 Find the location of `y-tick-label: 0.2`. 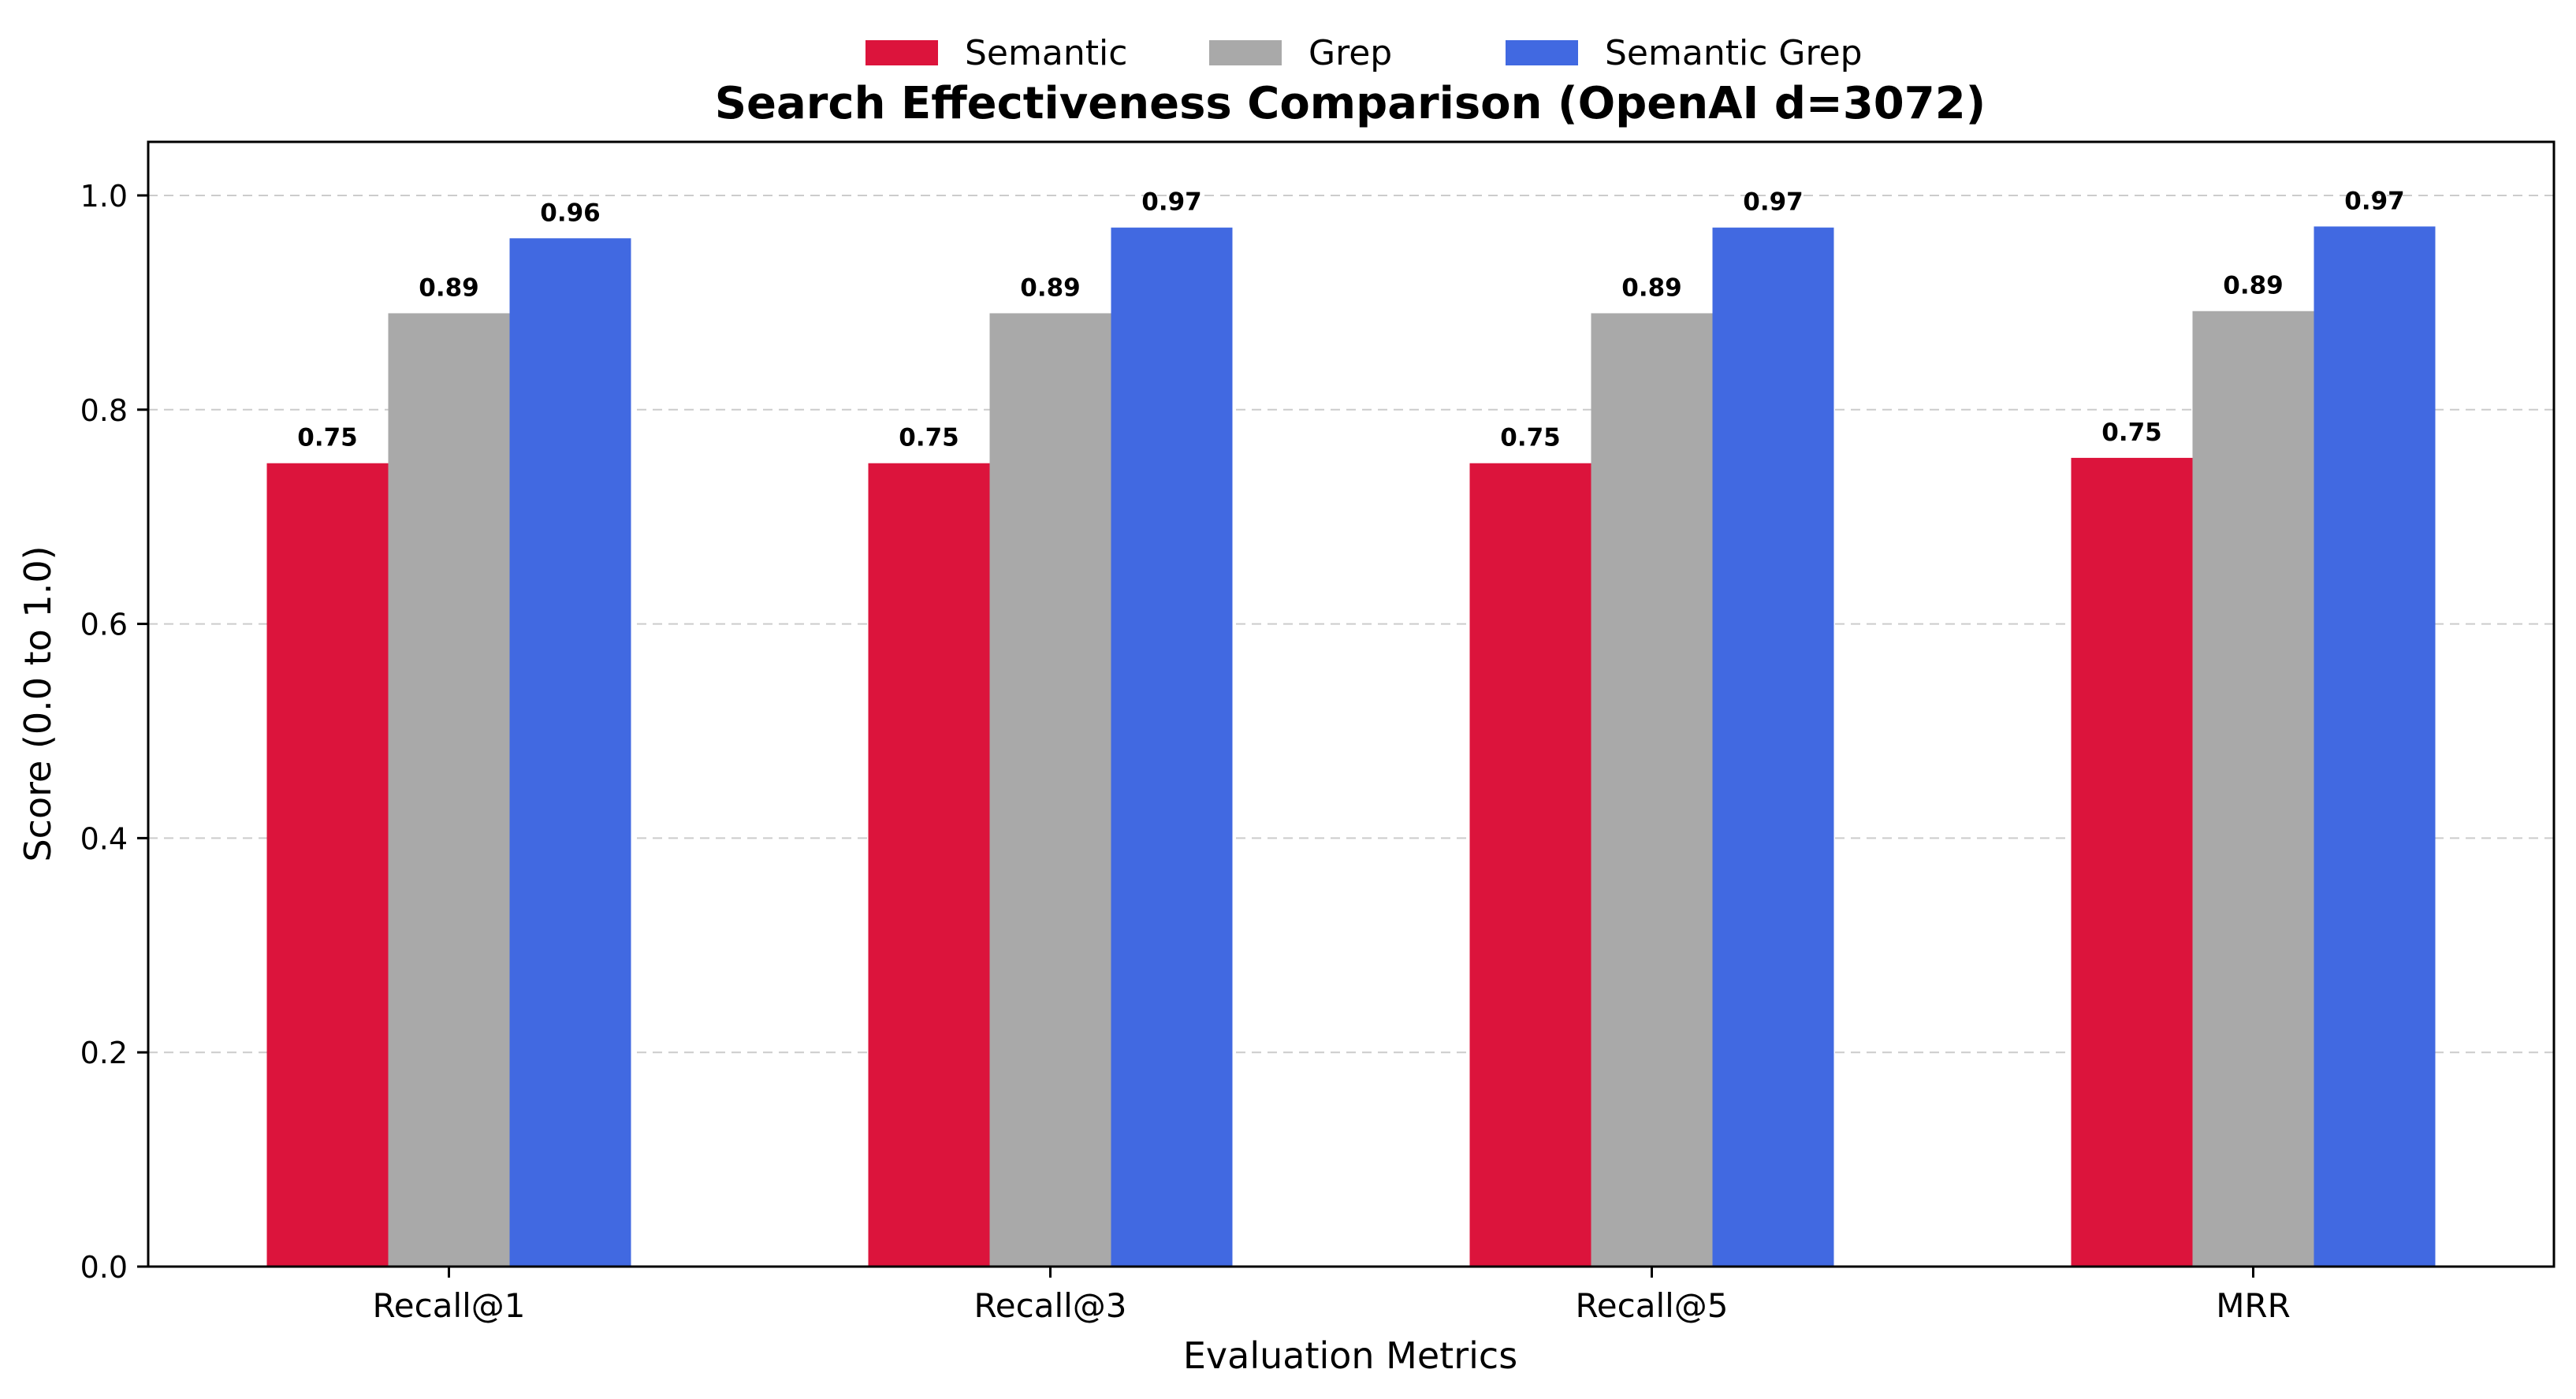

y-tick-label: 0.2 is located at coordinates (104, 1053).